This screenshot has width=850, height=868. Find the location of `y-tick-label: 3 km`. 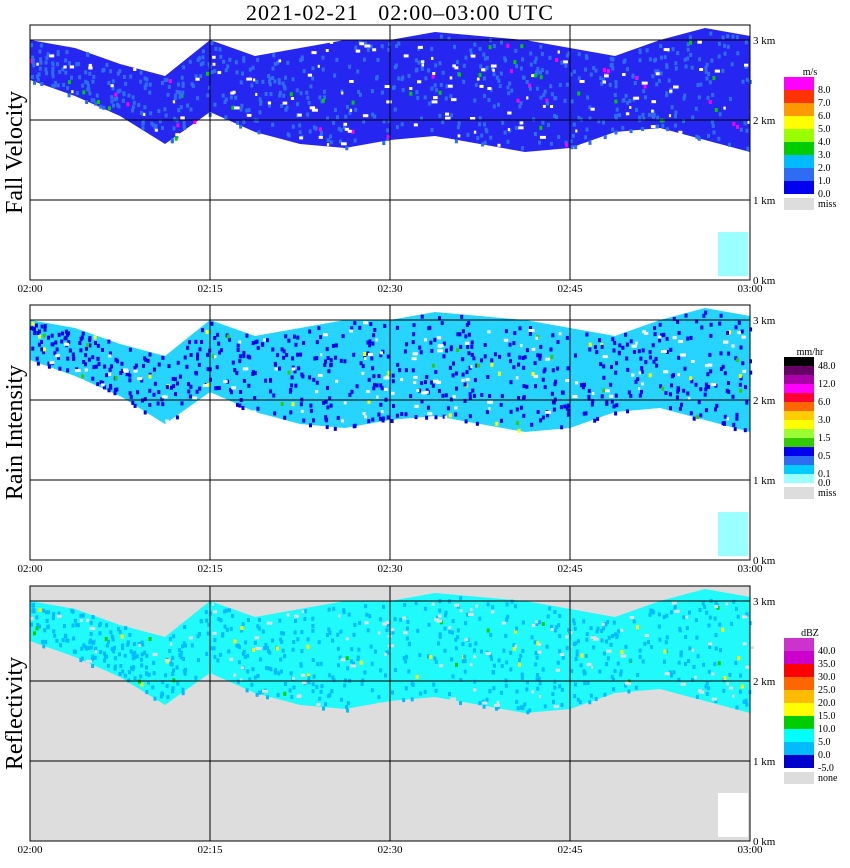

y-tick-label: 3 km is located at coordinates (764, 602).